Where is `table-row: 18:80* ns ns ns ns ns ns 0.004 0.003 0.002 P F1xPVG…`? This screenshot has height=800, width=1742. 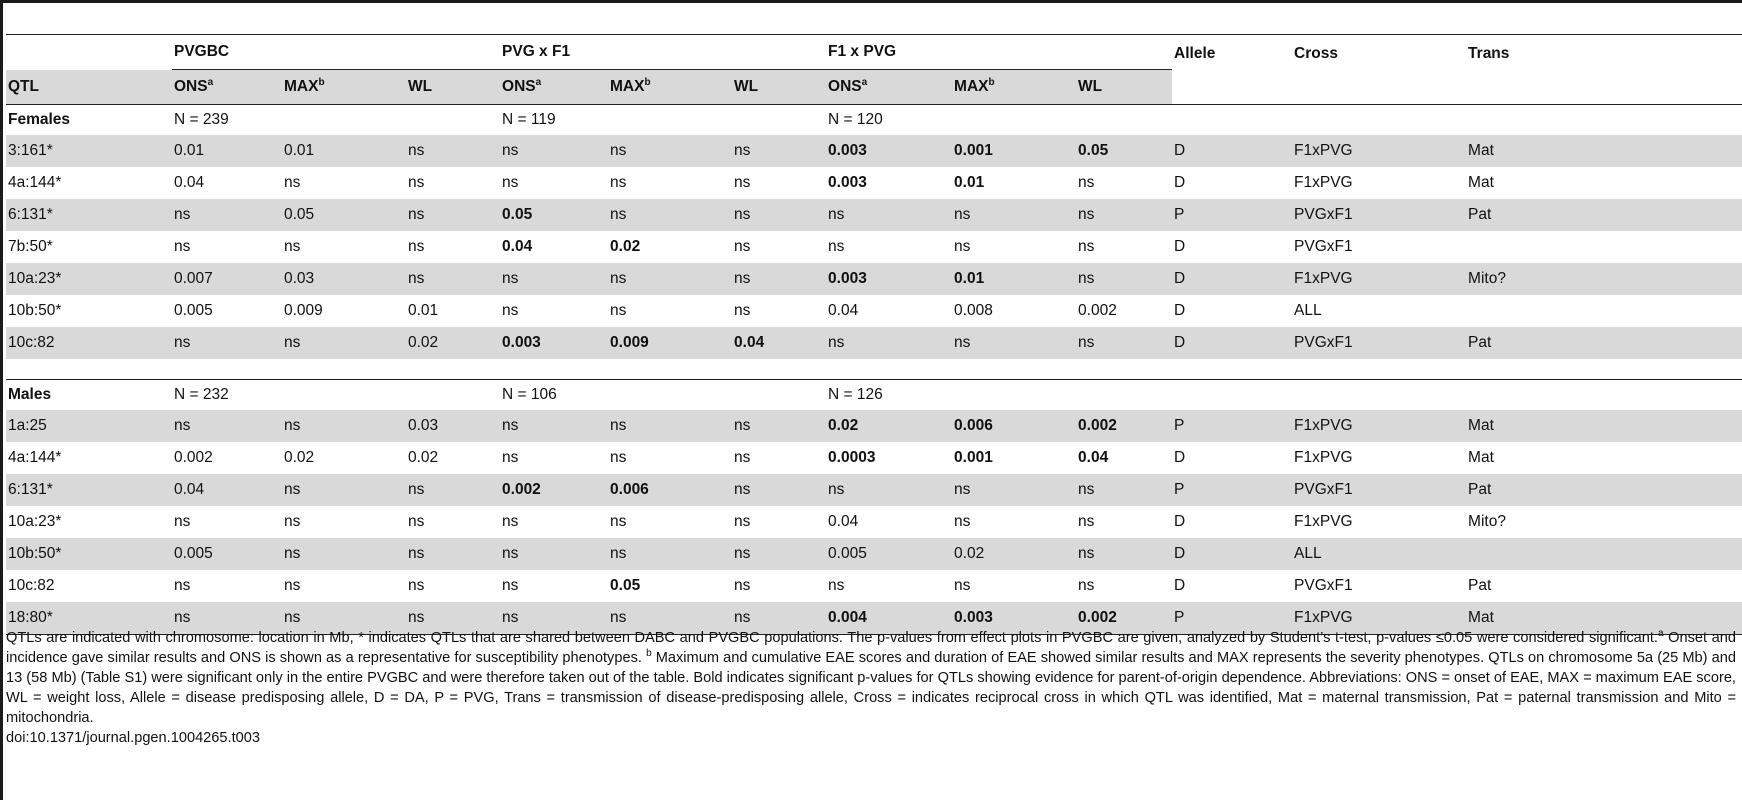
table-row: 18:80* ns ns ns ns ns ns 0.004 0.003 0.002 P F1xPVG… is located at coordinates (874, 618).